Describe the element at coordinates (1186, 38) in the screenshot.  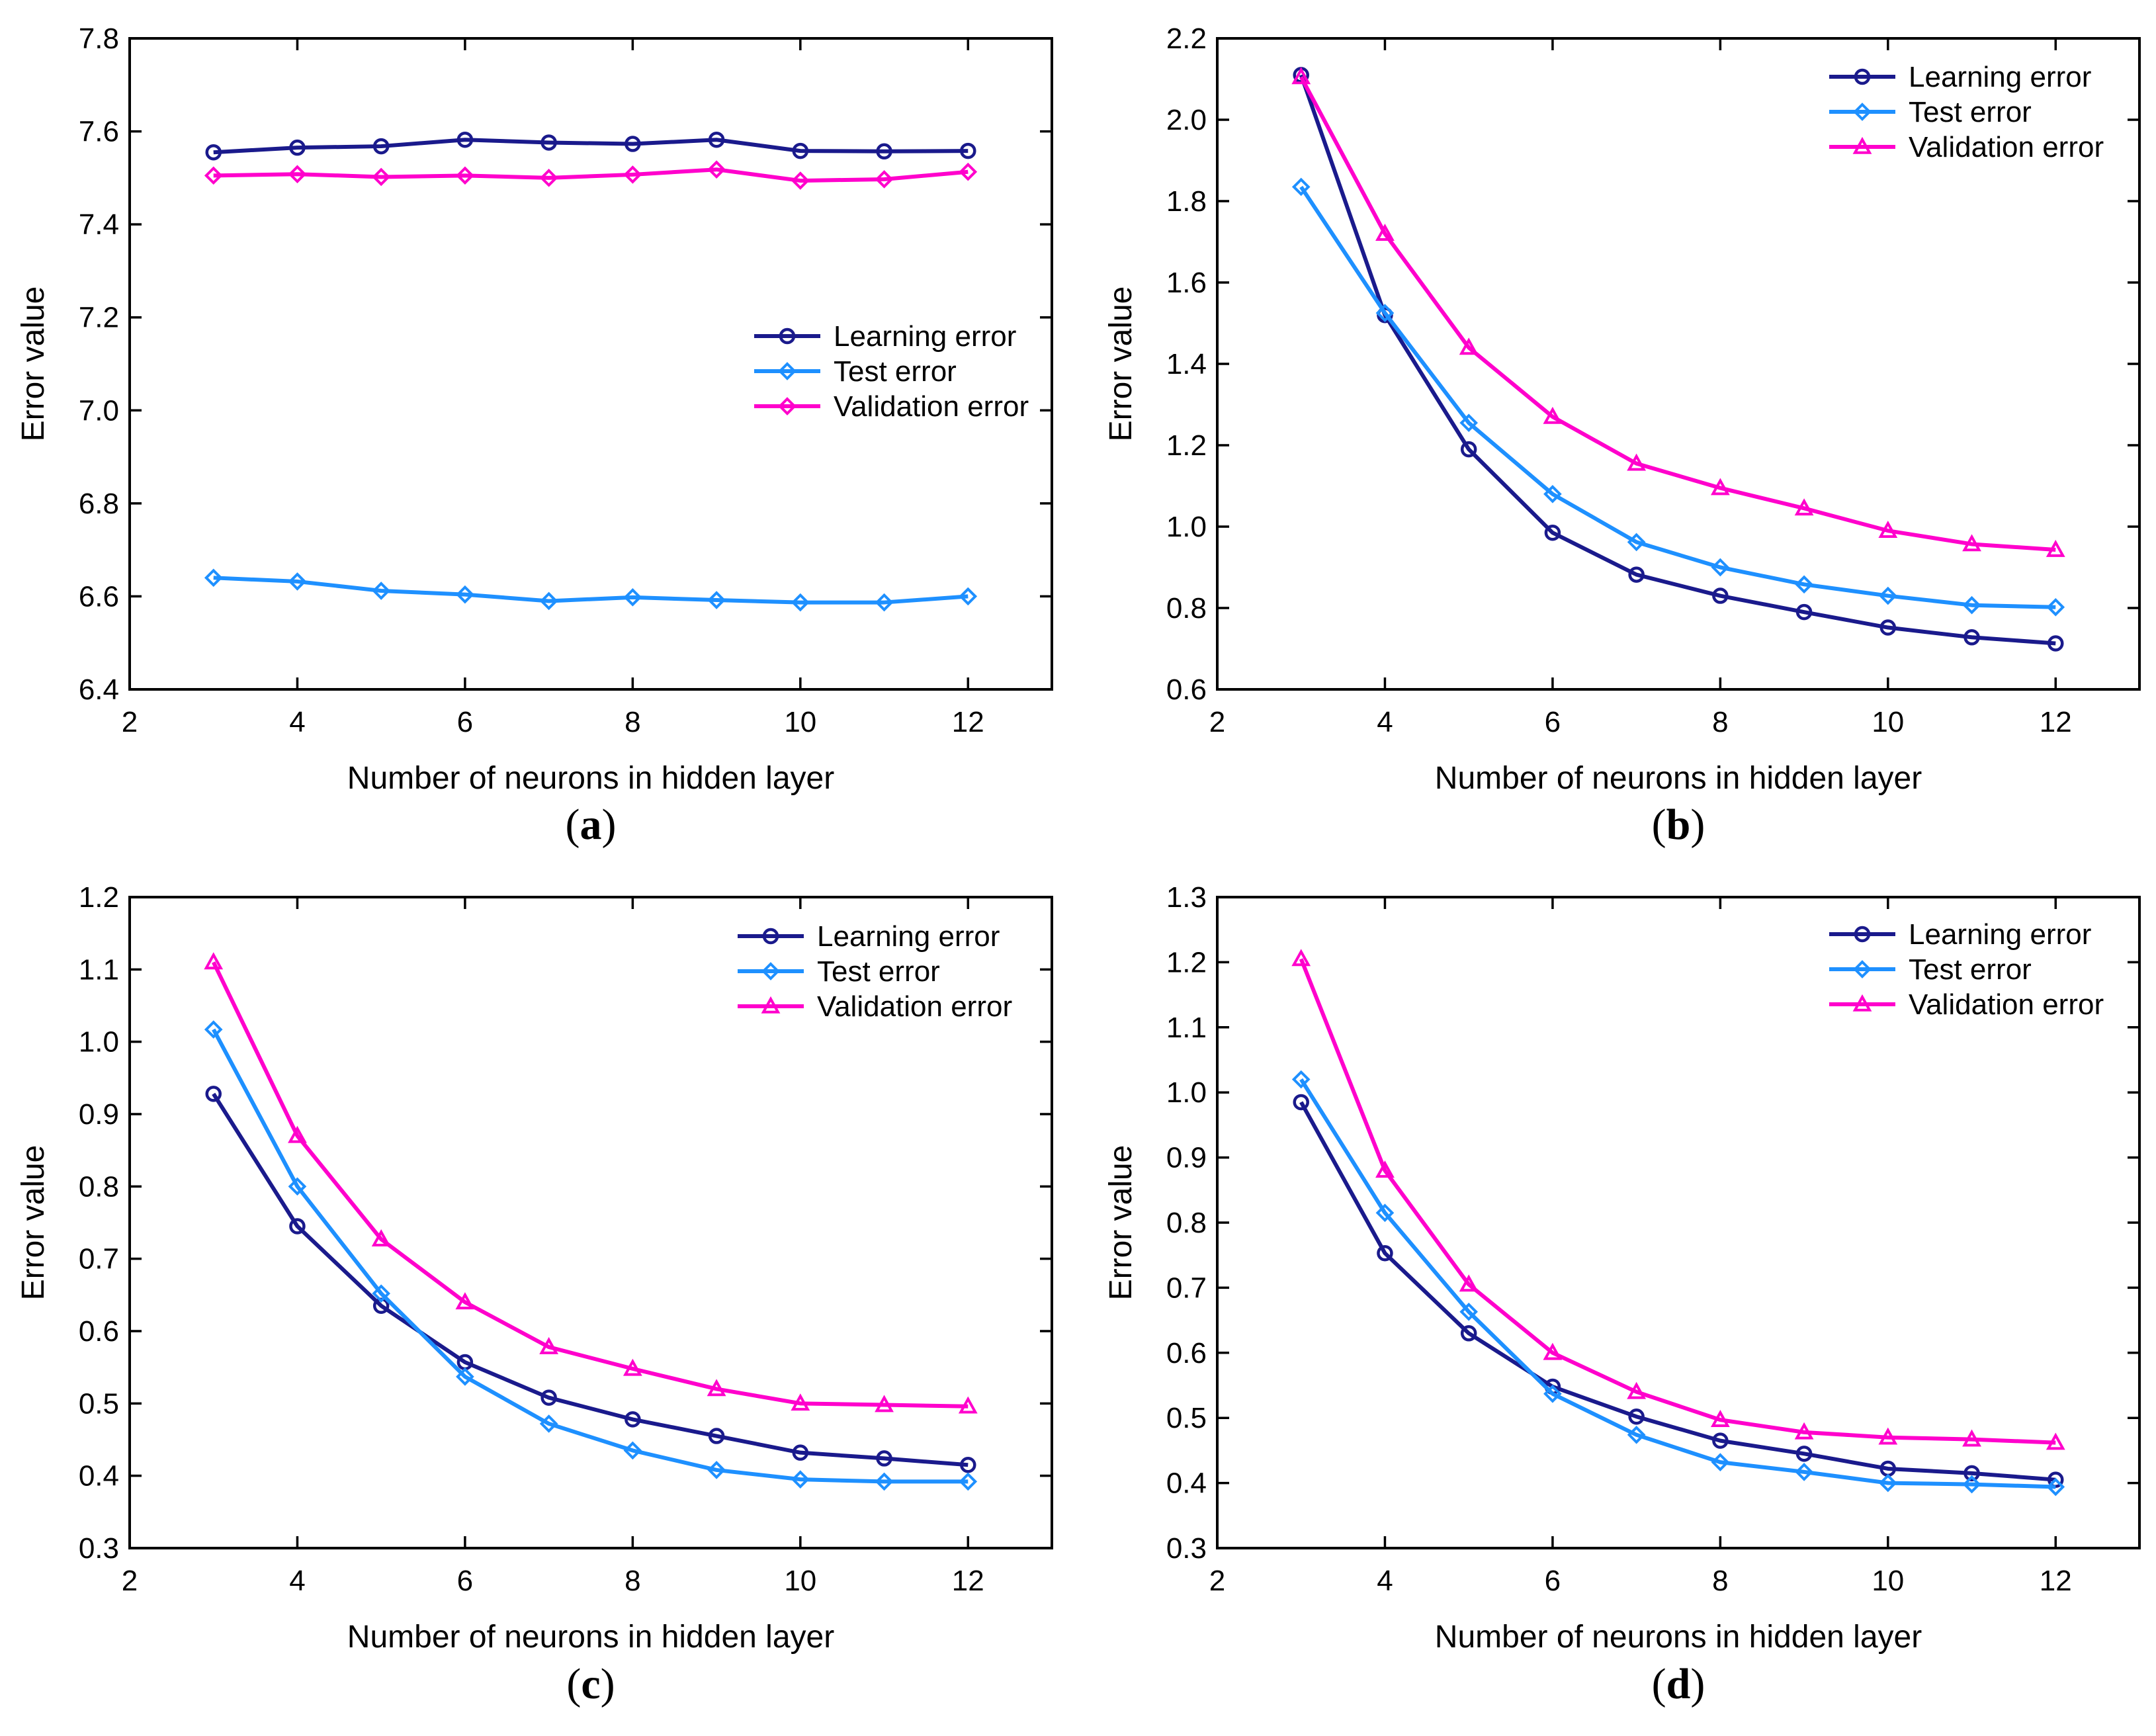
I see `y-tick-label: 2.2` at that location.